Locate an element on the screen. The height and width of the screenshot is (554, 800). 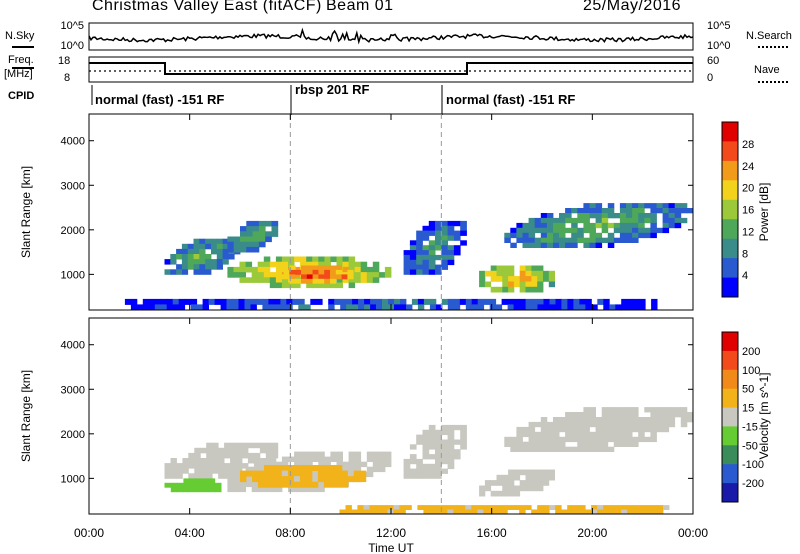
x-tick-label: 08:00 is located at coordinates (290, 533).